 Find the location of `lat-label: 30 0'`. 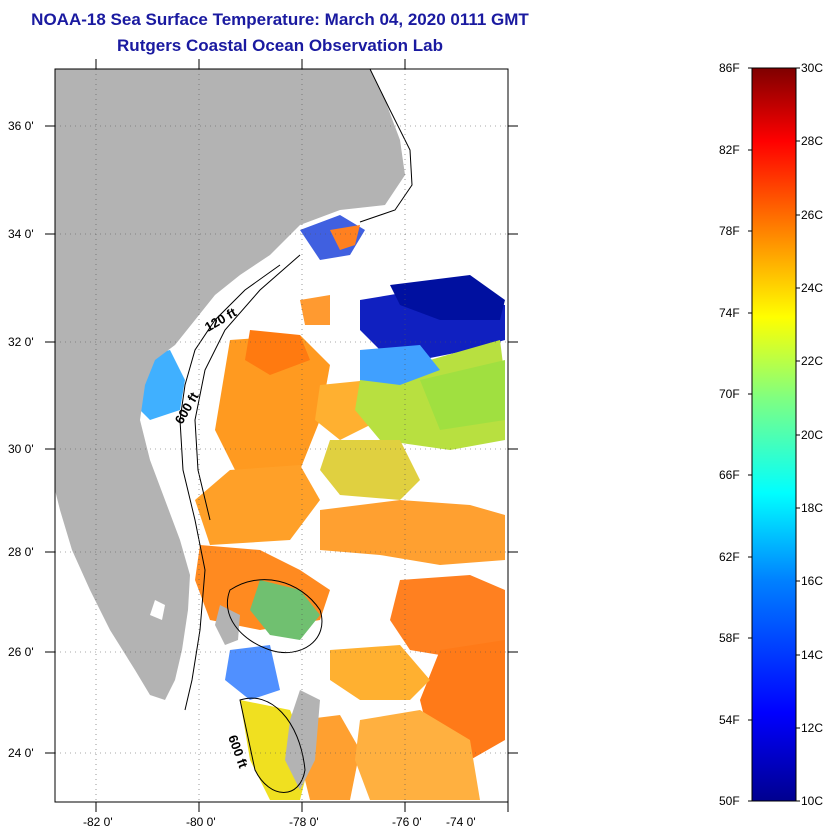

lat-label: 30 0' is located at coordinates (21, 449).